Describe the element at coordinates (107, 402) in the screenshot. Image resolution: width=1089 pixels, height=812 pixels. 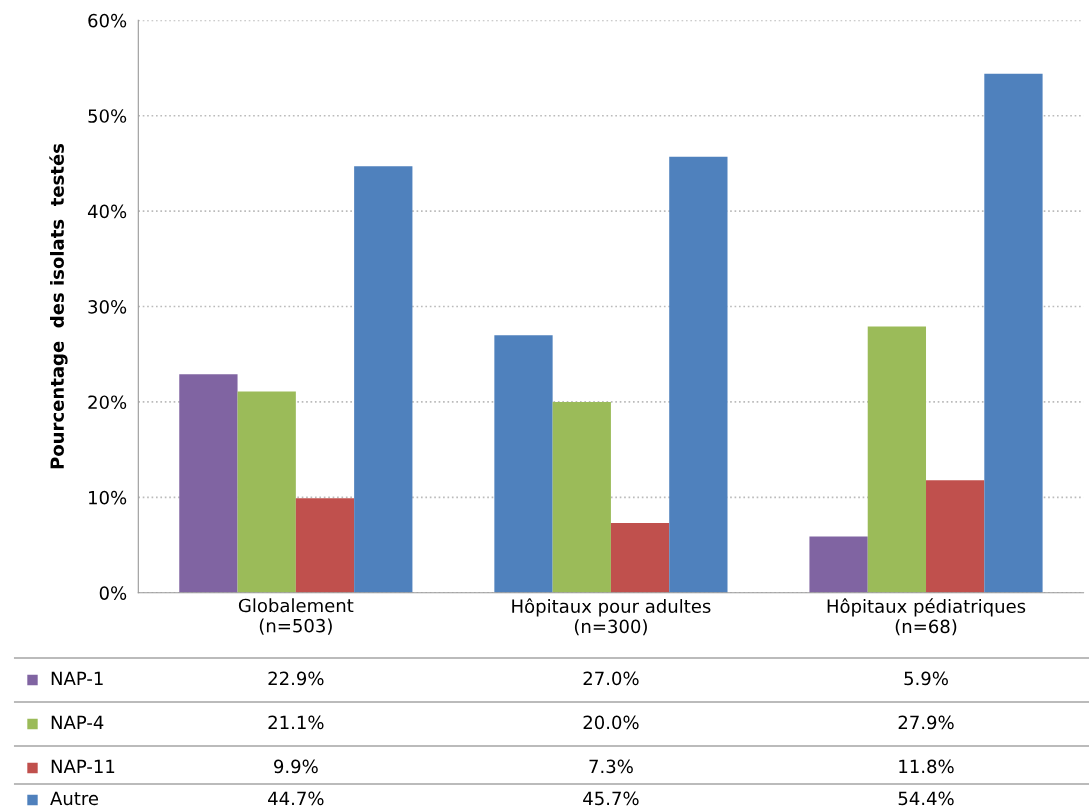
I see `y-tick-label: 20%` at that location.